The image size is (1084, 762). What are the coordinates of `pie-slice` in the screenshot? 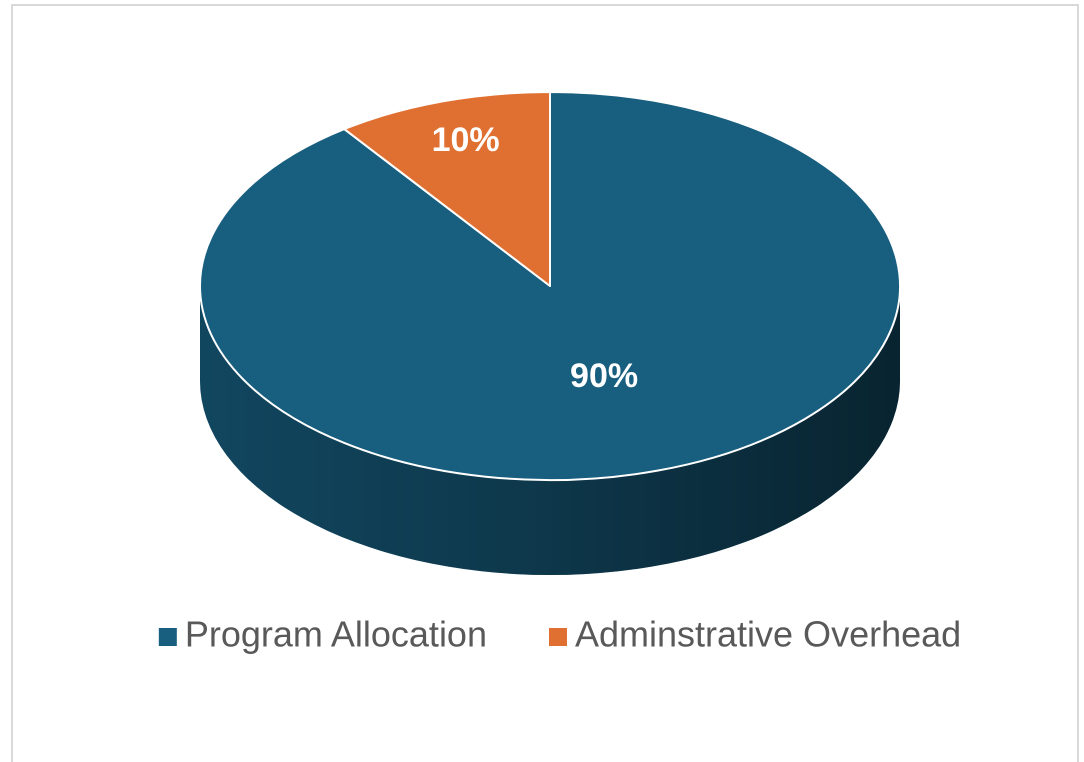 It's located at (447, 189).